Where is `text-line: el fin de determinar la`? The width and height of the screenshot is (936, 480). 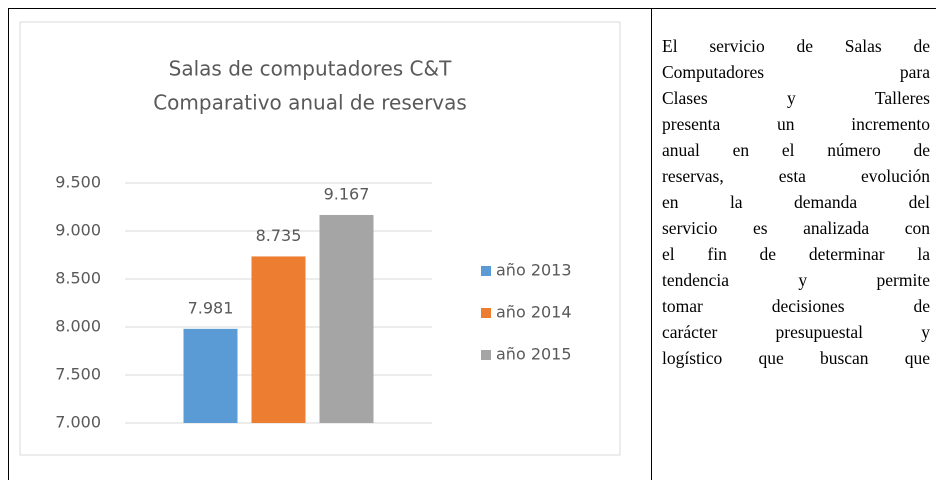 text-line: el fin de determinar la is located at coordinates (796, 254).